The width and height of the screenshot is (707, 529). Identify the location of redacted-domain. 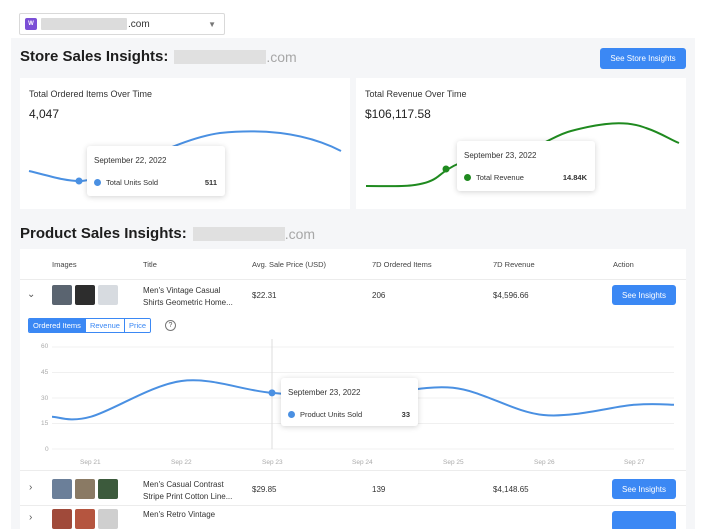
(84, 24).